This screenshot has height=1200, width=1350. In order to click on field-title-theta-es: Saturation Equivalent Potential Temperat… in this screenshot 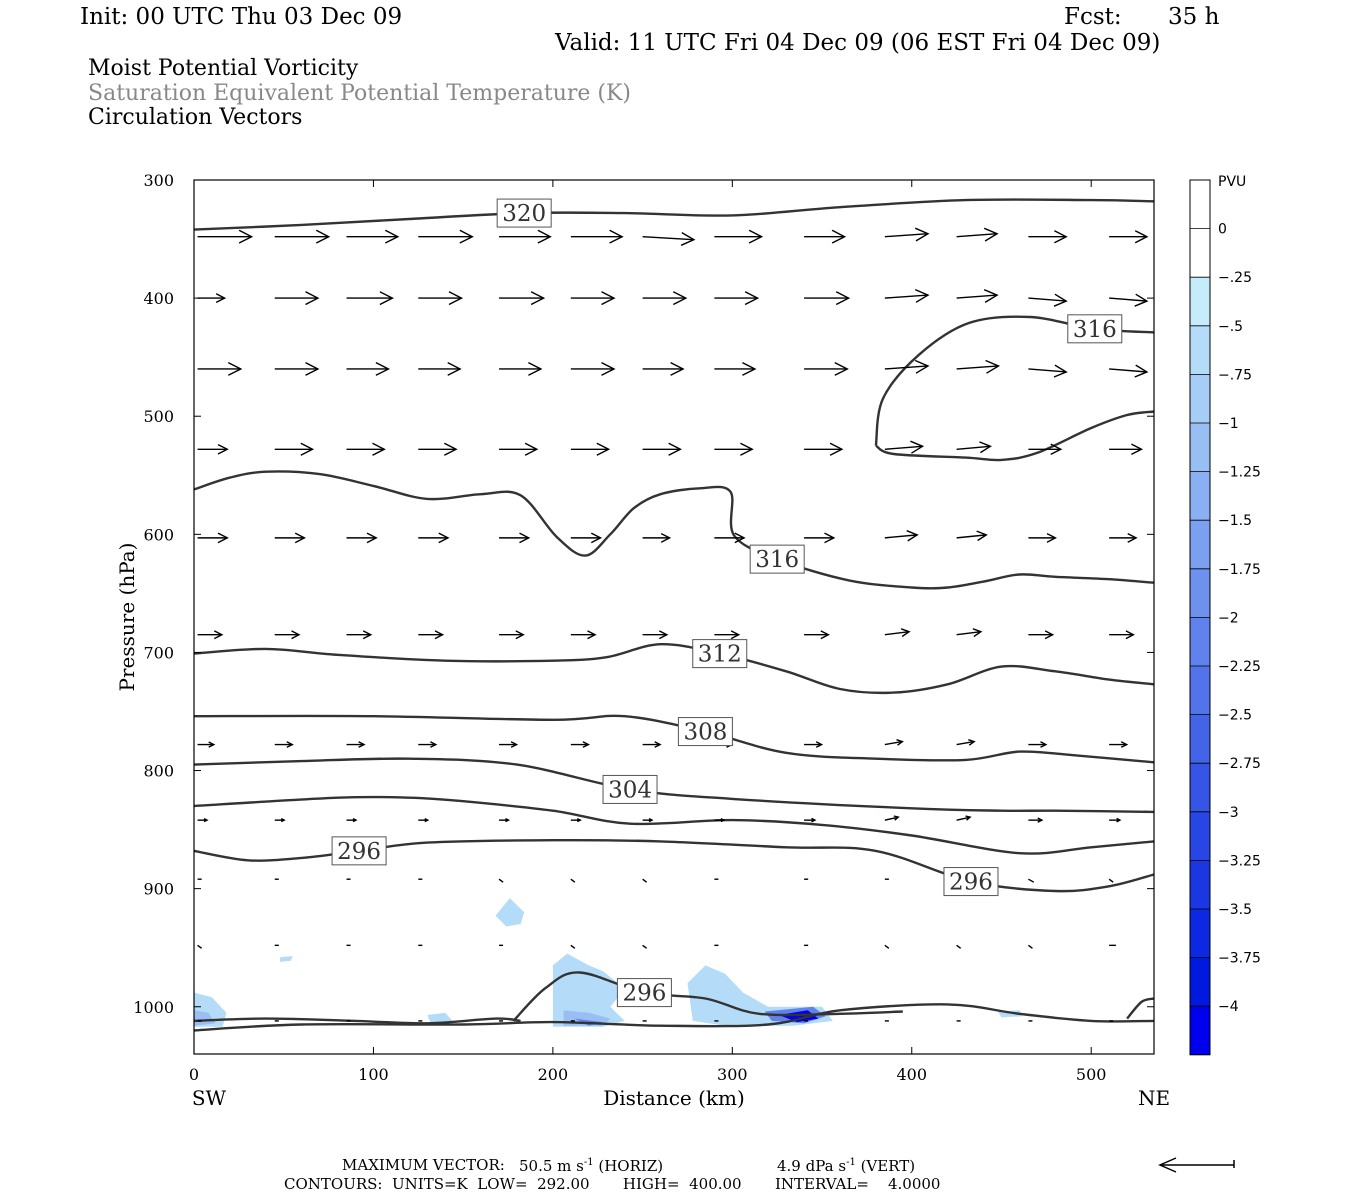, I will do `click(359, 93)`.